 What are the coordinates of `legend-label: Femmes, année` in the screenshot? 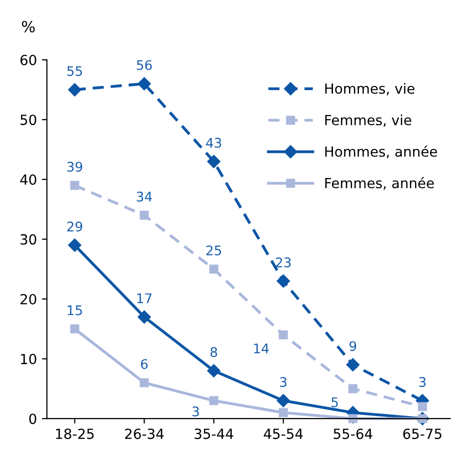 It's located at (379, 183).